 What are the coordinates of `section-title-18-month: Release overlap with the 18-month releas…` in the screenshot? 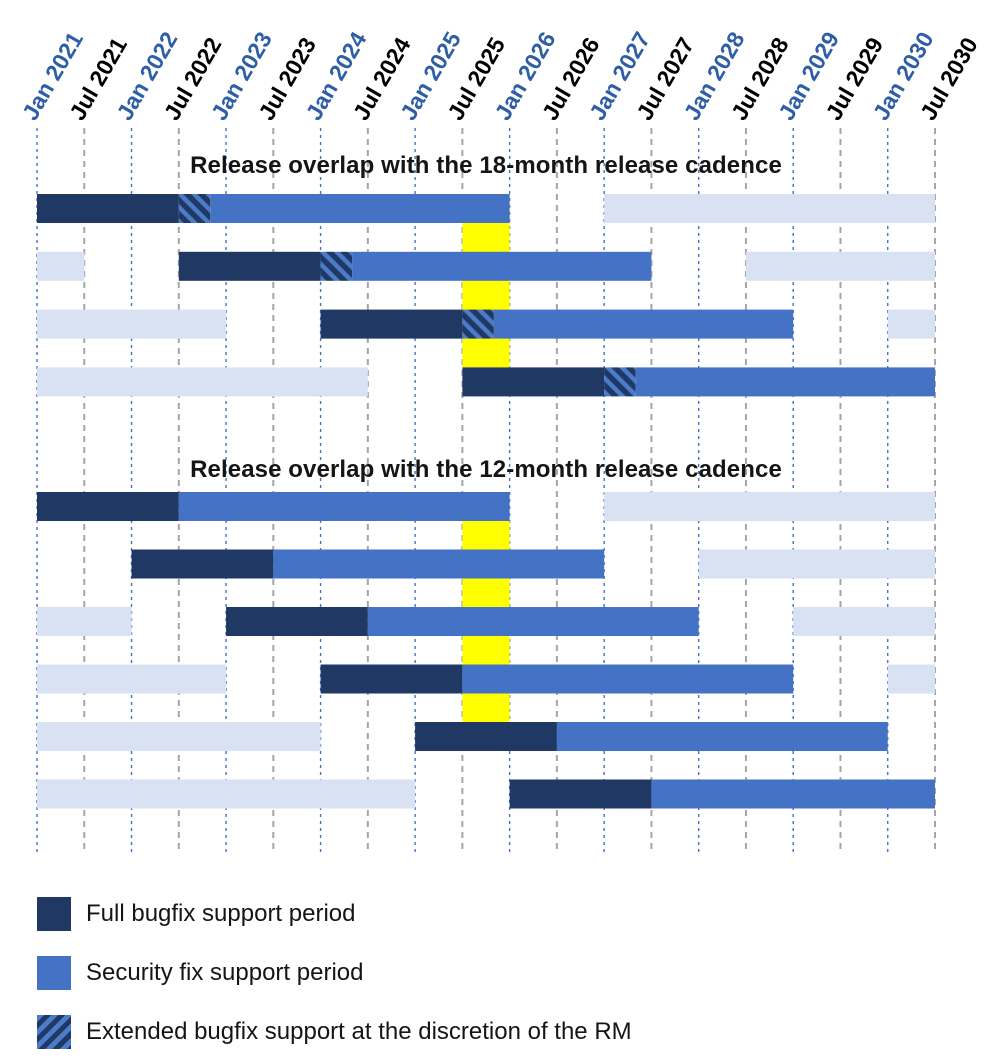 It's located at (486, 165).